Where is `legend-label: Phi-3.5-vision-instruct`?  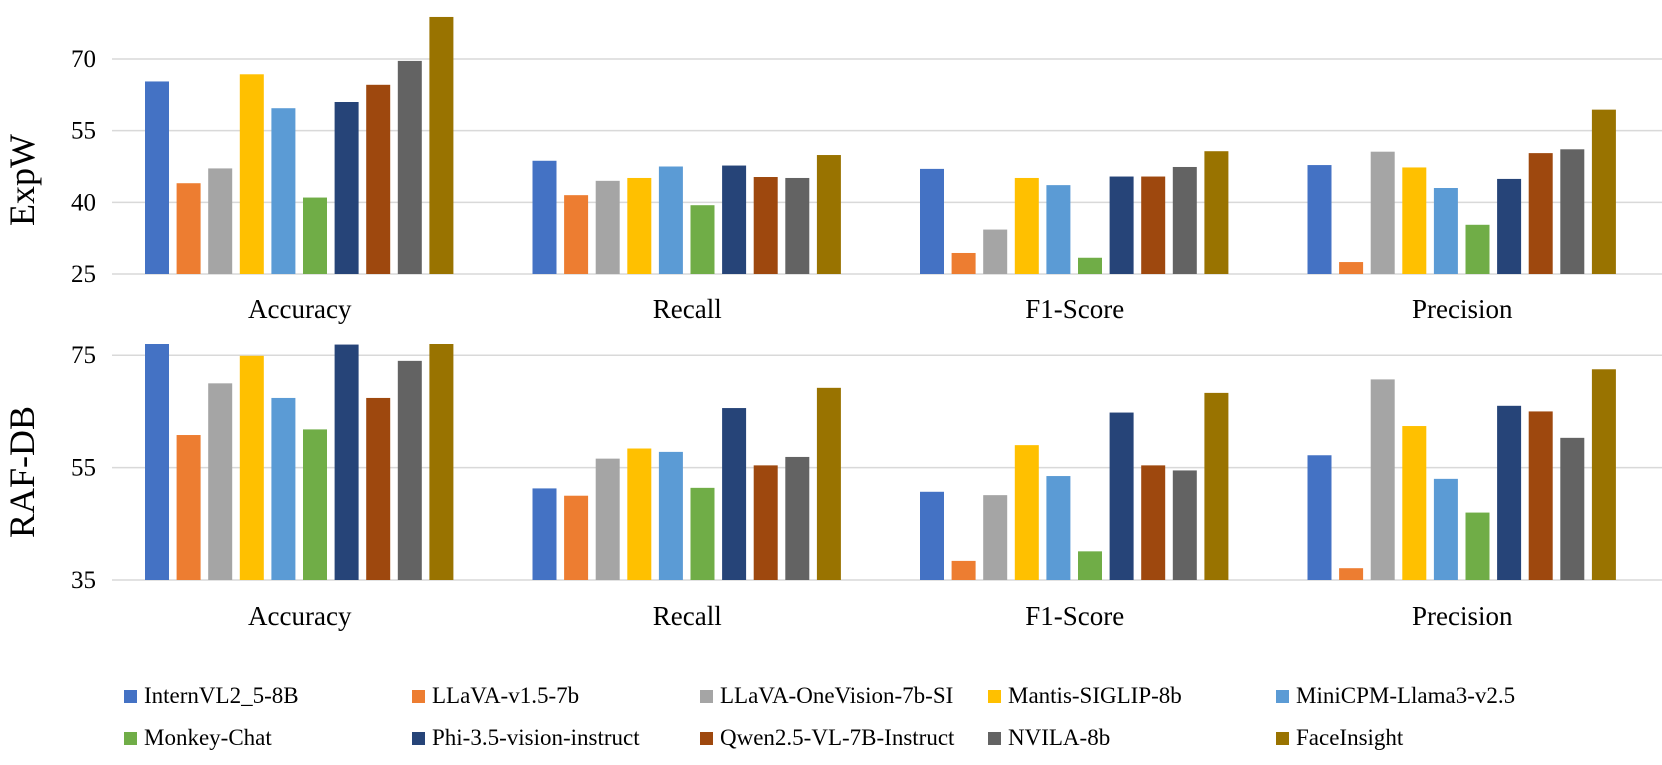 legend-label: Phi-3.5-vision-instruct is located at coordinates (536, 737).